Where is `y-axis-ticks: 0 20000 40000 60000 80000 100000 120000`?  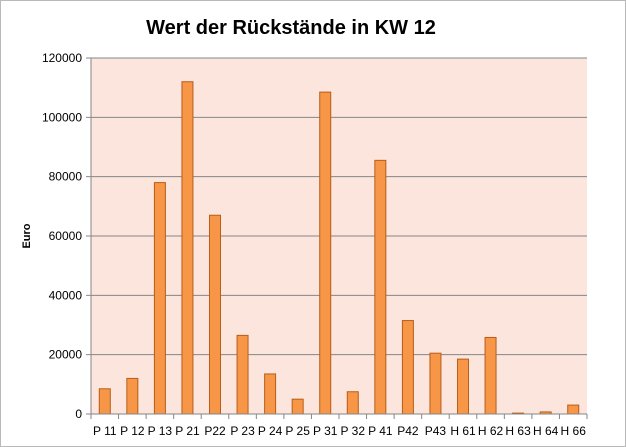 y-axis-ticks: 0 20000 40000 60000 80000 100000 120000 is located at coordinates (66, 236).